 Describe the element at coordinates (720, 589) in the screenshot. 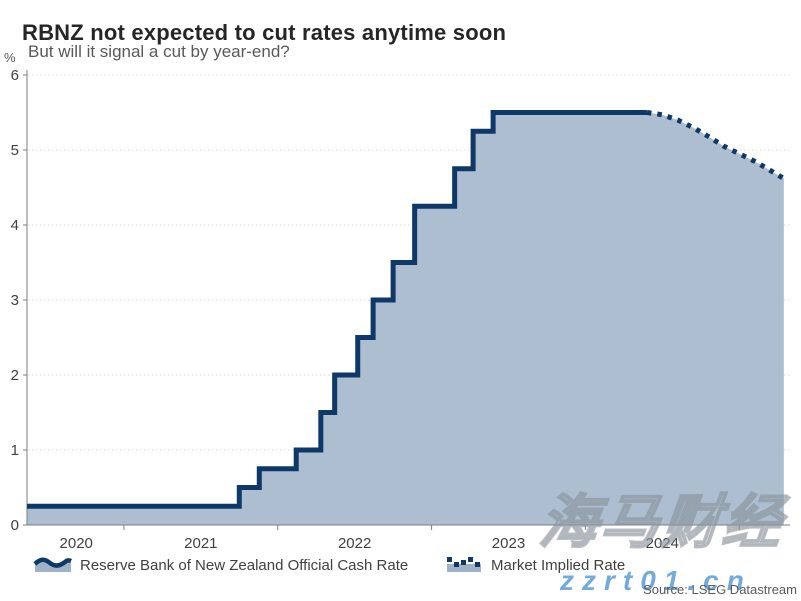

I see `source-note: Source: LSEG Datastream` at that location.